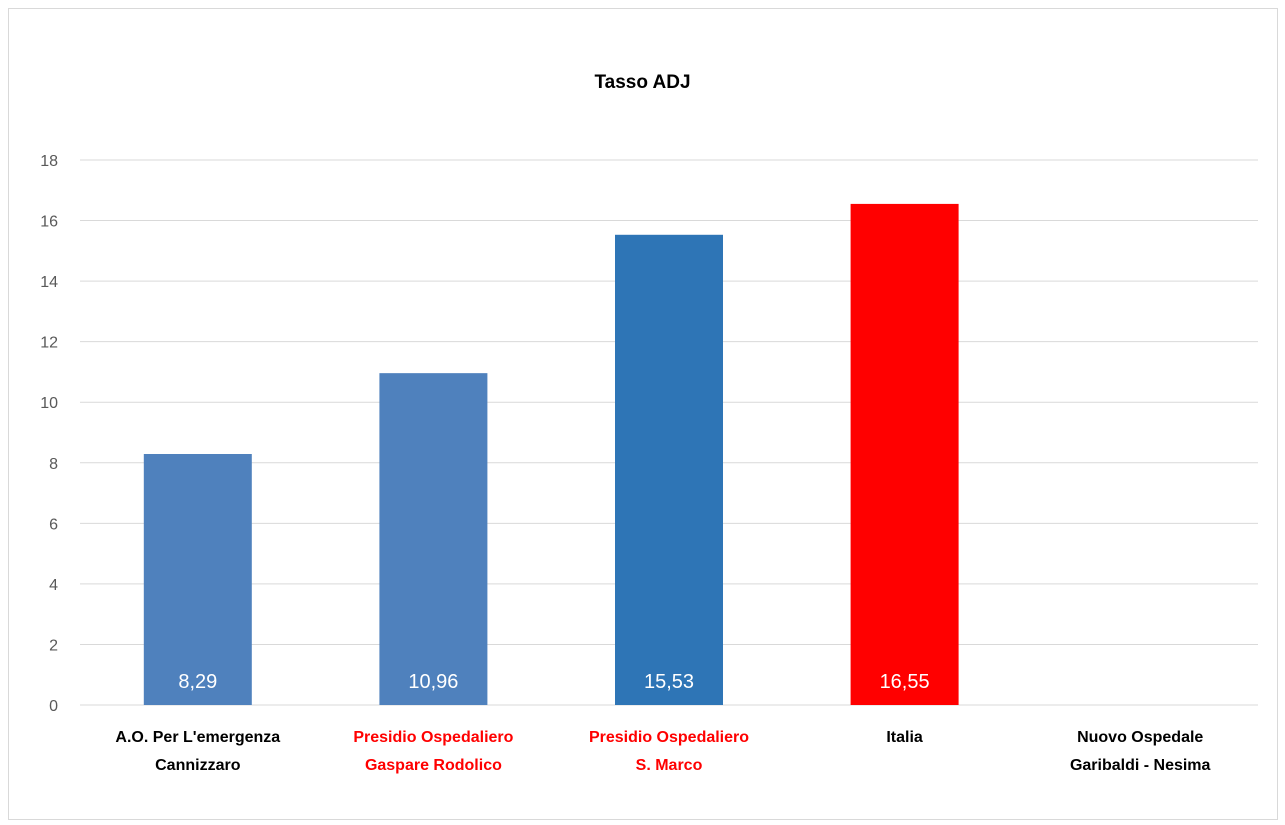 Image resolution: width=1285 pixels, height=825 pixels. What do you see at coordinates (49, 343) in the screenshot?
I see `y-tick-label: 12` at bounding box center [49, 343].